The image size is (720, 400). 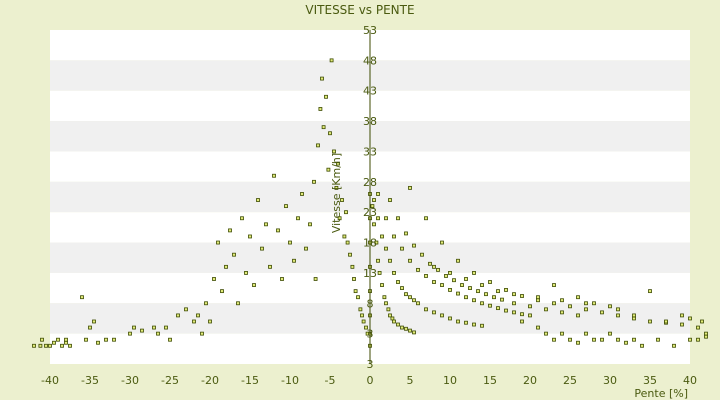 I want to click on x-tick-label: 15, so click(x=490, y=380).